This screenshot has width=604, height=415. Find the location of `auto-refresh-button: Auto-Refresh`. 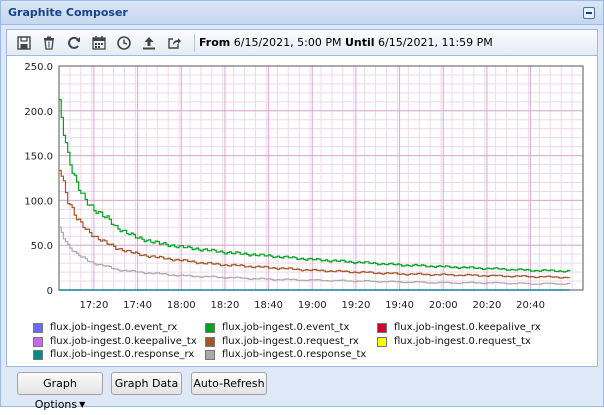

auto-refresh-button: Auto-Refresh is located at coordinates (229, 383).